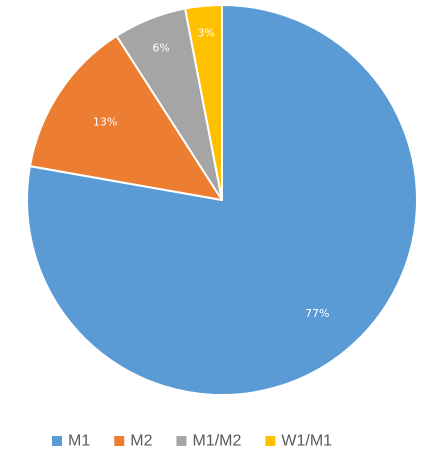  What do you see at coordinates (141, 441) in the screenshot?
I see `legend-label-m2: M2` at bounding box center [141, 441].